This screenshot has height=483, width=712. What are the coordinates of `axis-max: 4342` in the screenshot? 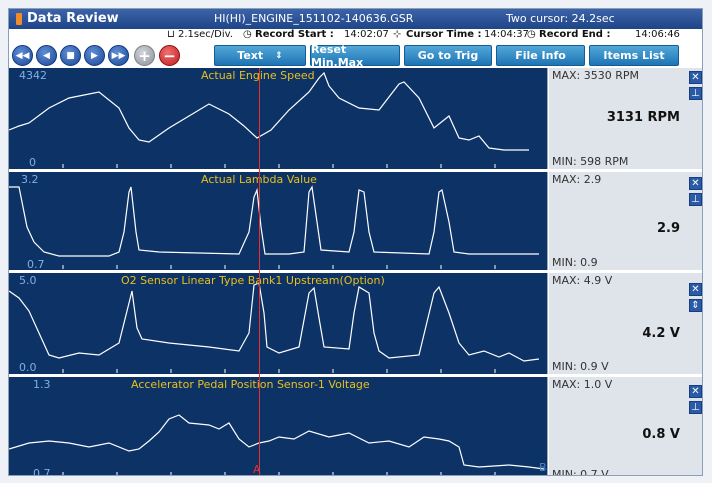 It's located at (33, 75).